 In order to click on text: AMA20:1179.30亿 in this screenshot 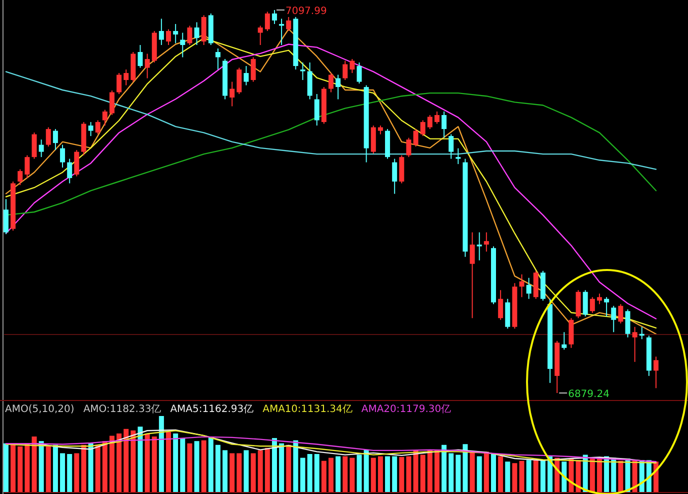, I will do `click(406, 409)`.